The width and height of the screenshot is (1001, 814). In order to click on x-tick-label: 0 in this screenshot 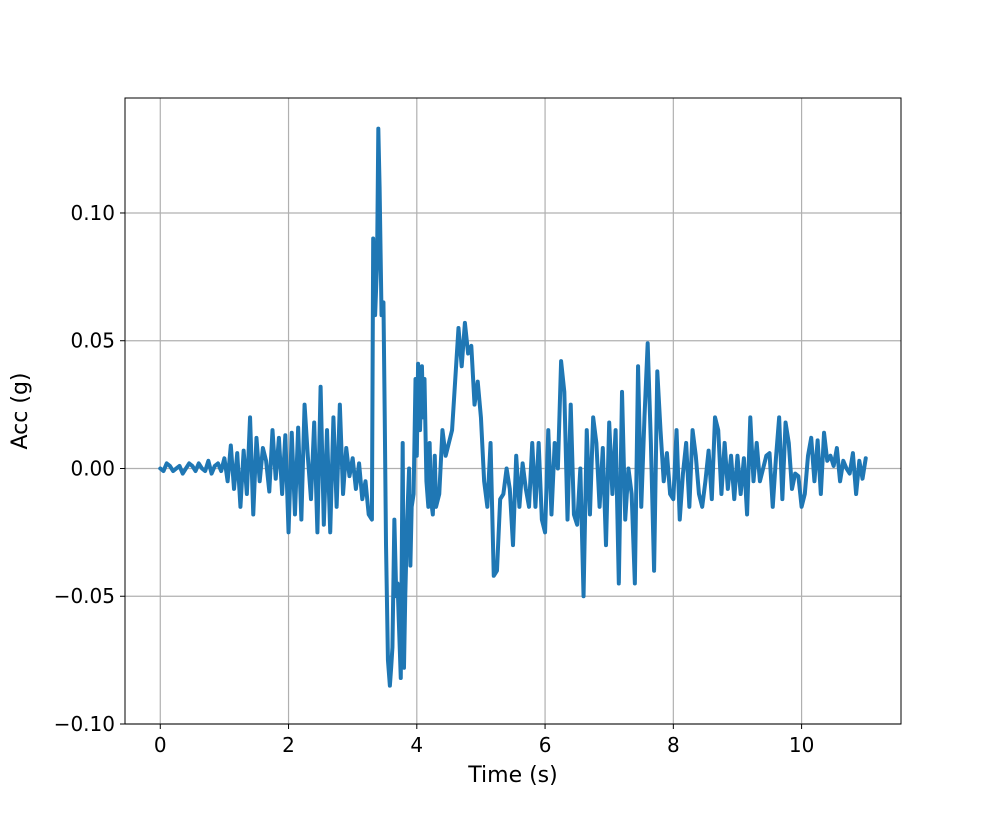, I will do `click(160, 745)`.